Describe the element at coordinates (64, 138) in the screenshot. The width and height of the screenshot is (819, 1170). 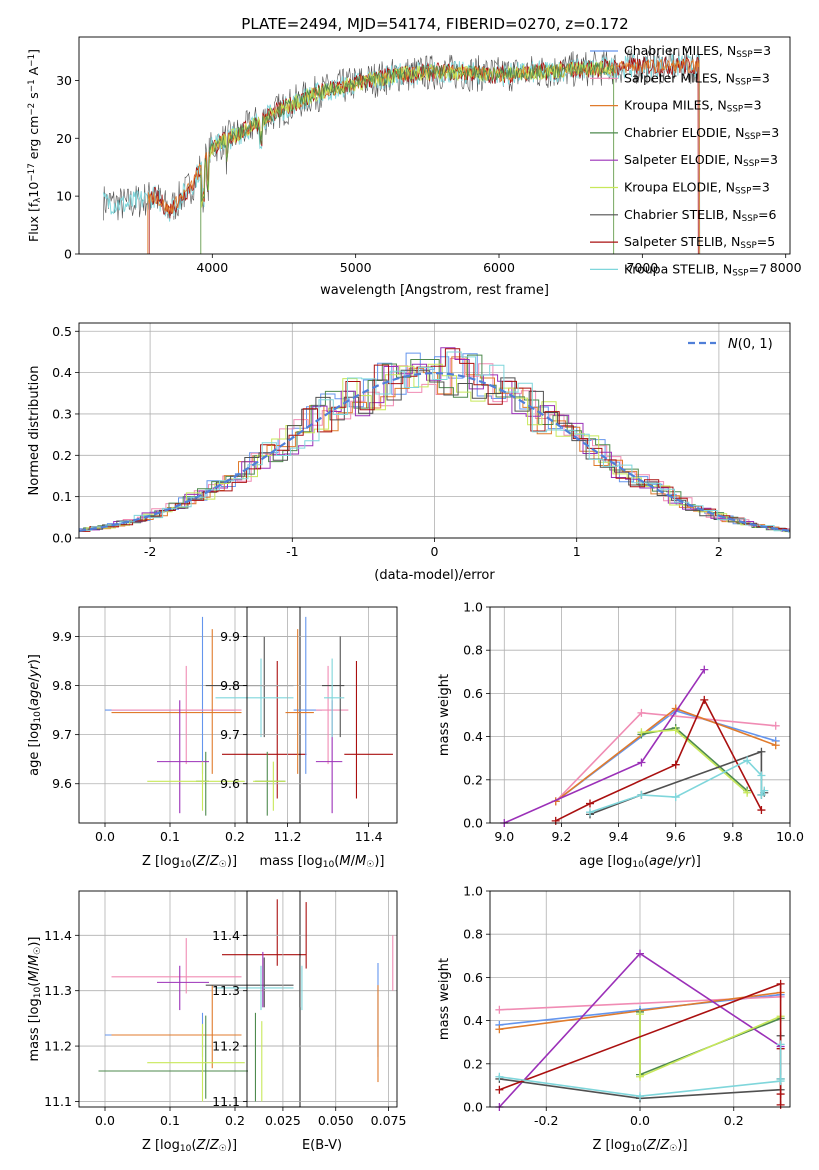
I see `y-tick-label: 20` at that location.